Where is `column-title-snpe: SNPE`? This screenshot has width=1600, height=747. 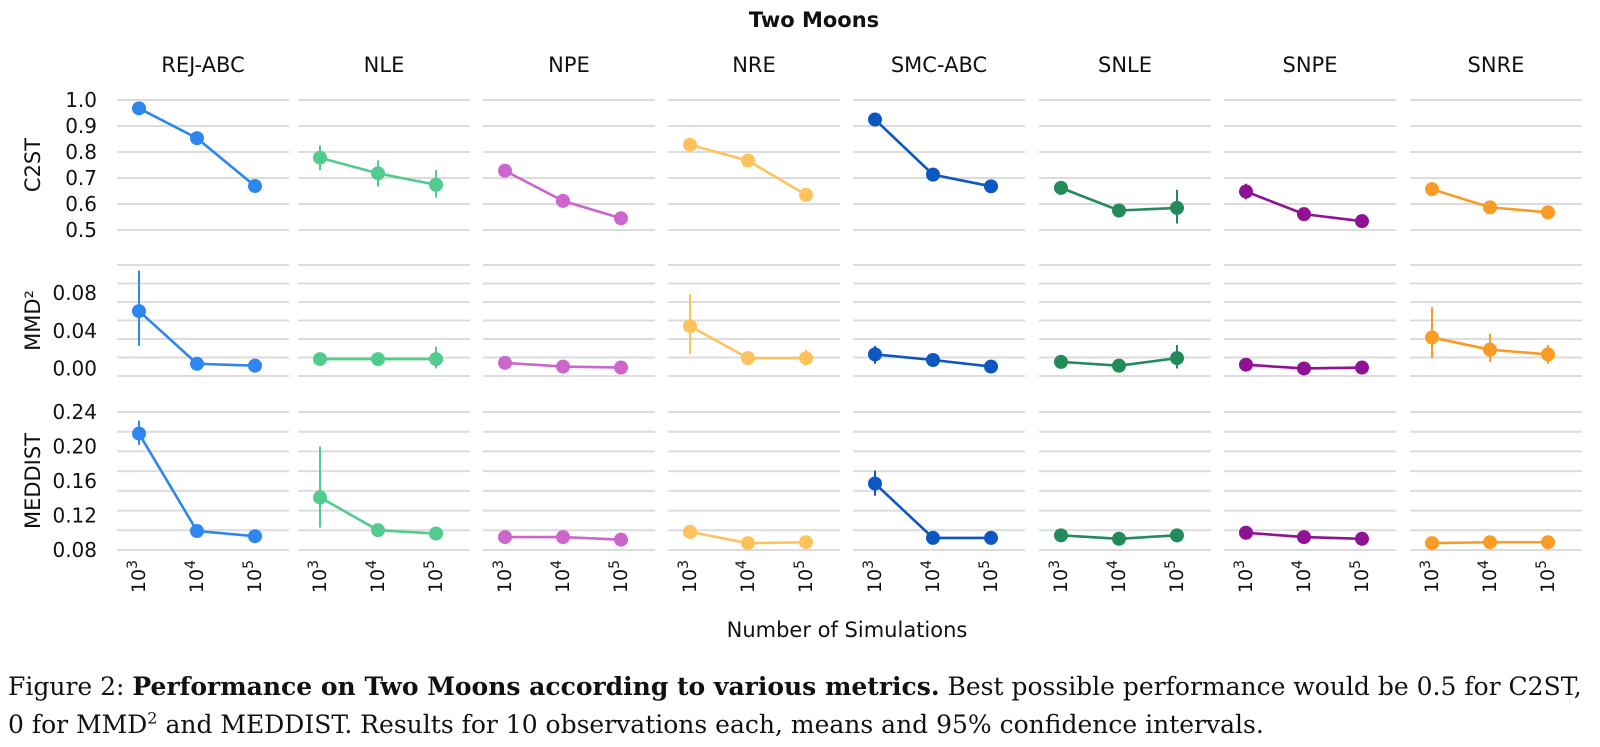 column-title-snpe: SNPE is located at coordinates (1310, 65).